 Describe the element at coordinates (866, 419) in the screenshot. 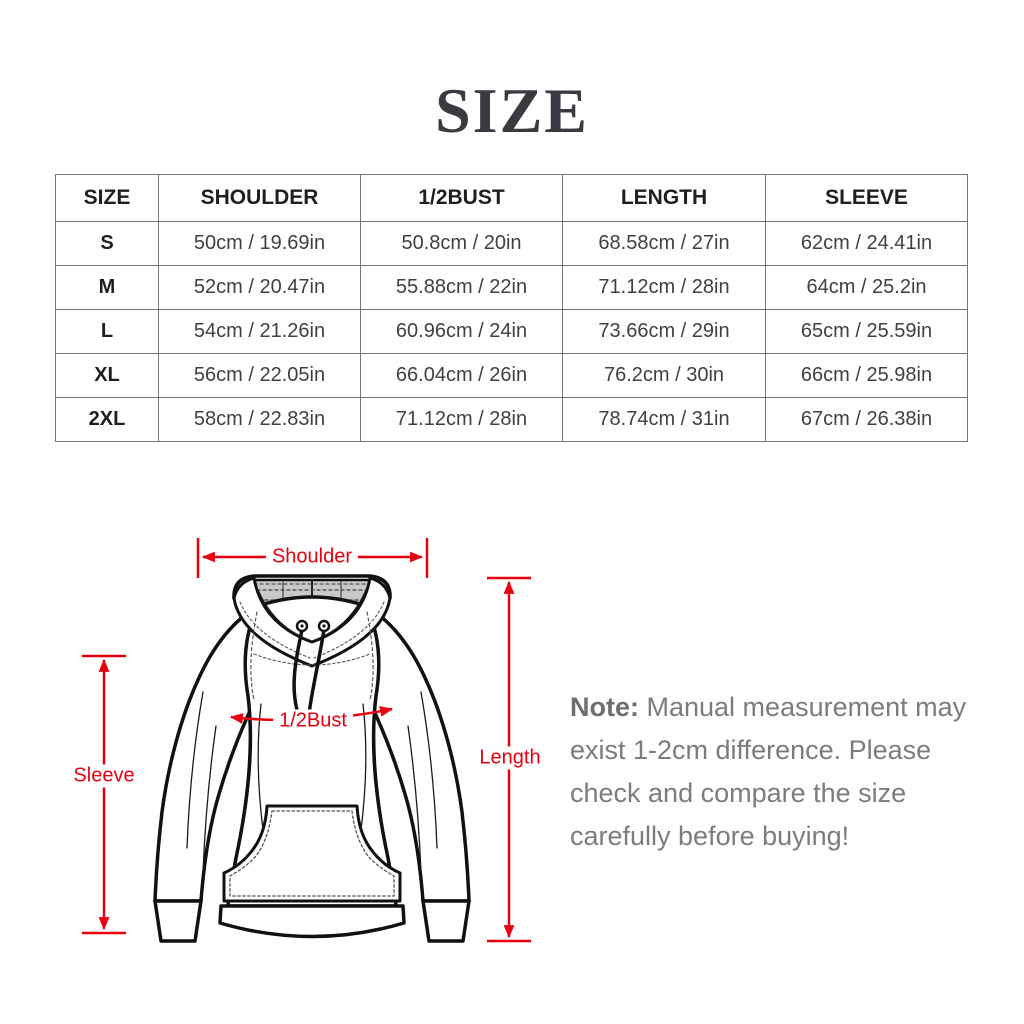

I see `cell-sleeve: 67cm / 26.38in` at that location.